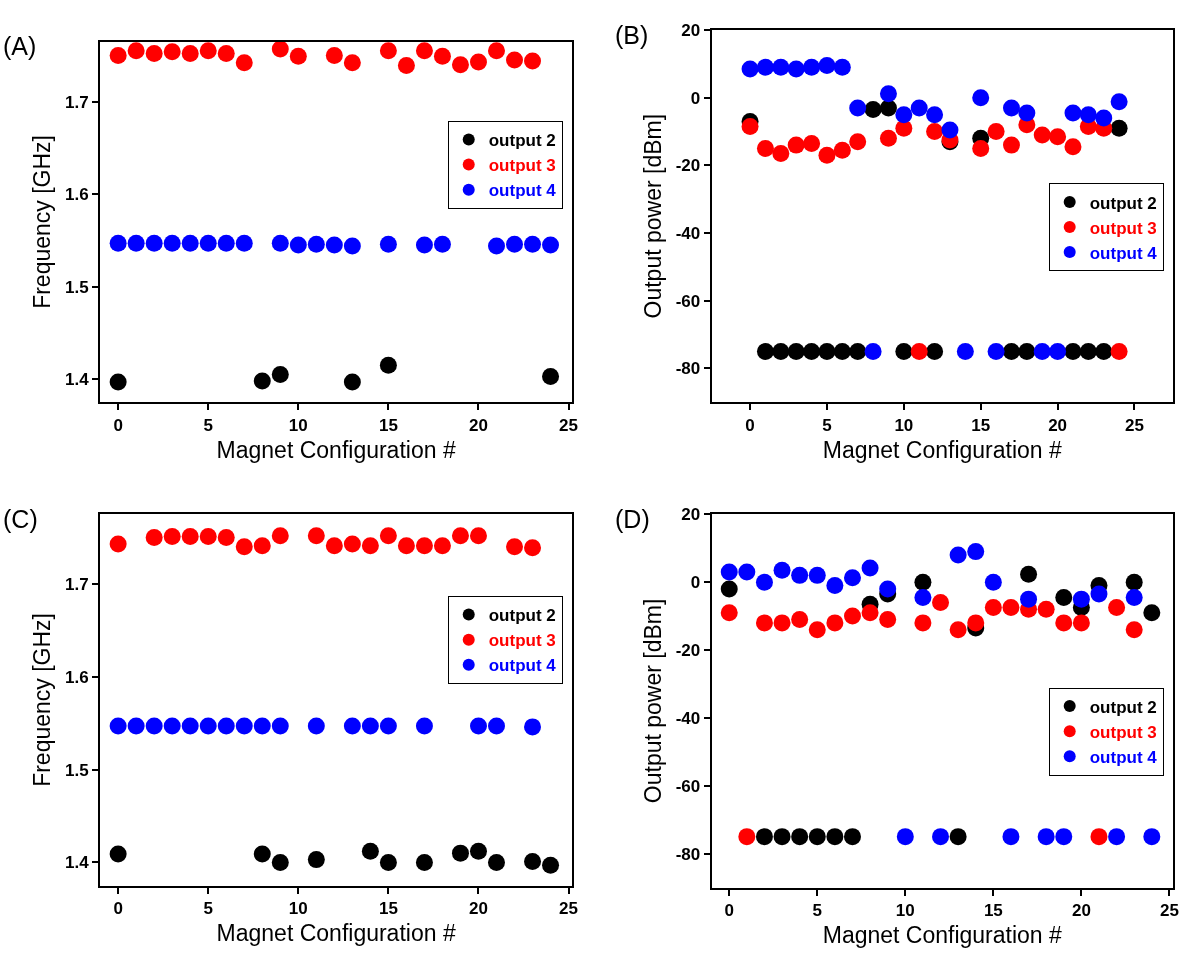  What do you see at coordinates (729, 910) in the screenshot?
I see `x-tick-label: 0` at bounding box center [729, 910].